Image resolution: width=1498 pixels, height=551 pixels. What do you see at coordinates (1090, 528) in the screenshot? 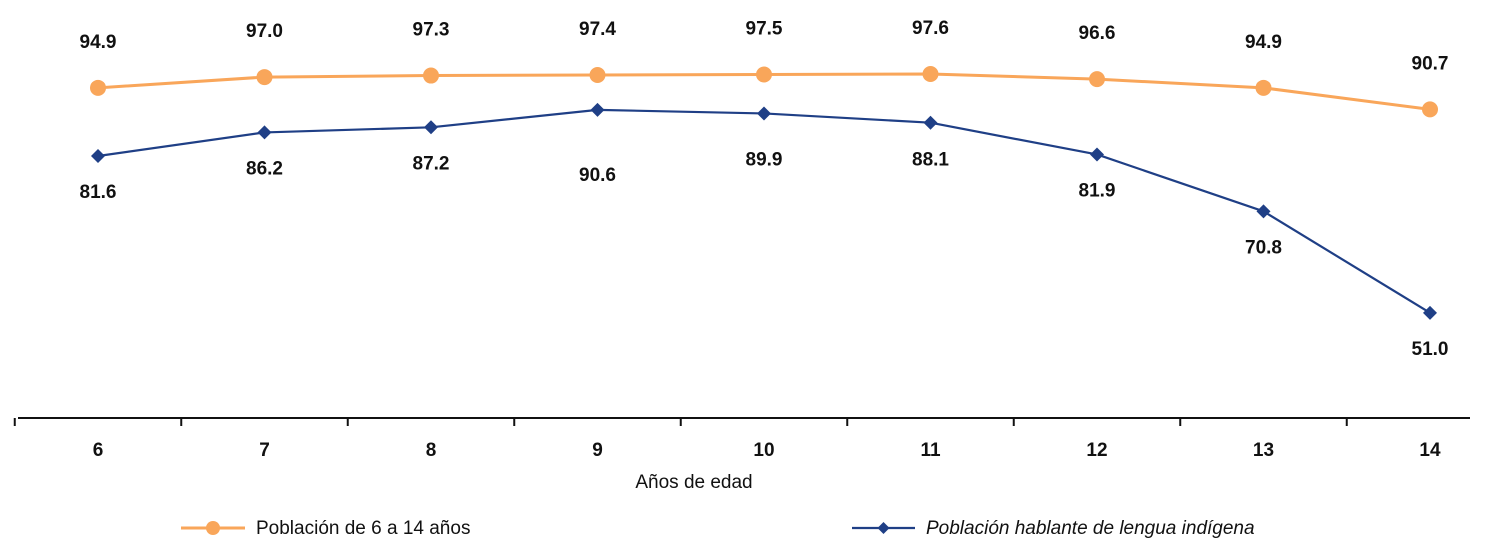
I see `legend-label-indigenous-language: Población hablante de lengua indígena` at bounding box center [1090, 528].